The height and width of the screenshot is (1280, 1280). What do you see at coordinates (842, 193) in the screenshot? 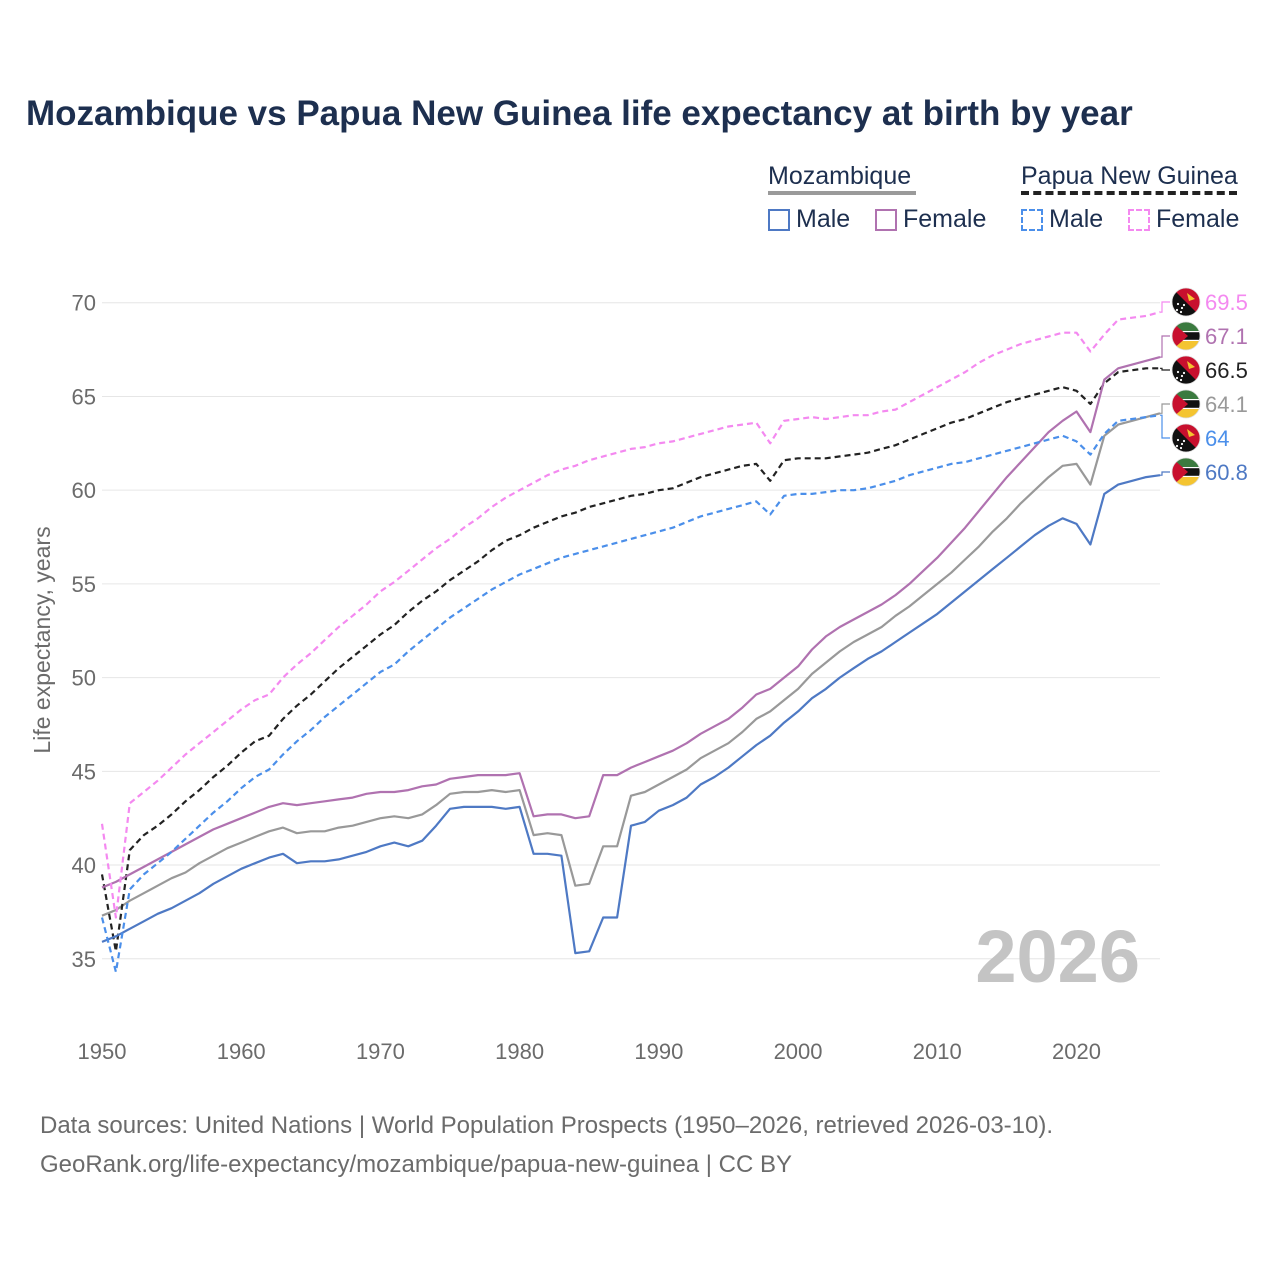
I see `legend-rule-mozambique` at bounding box center [842, 193].